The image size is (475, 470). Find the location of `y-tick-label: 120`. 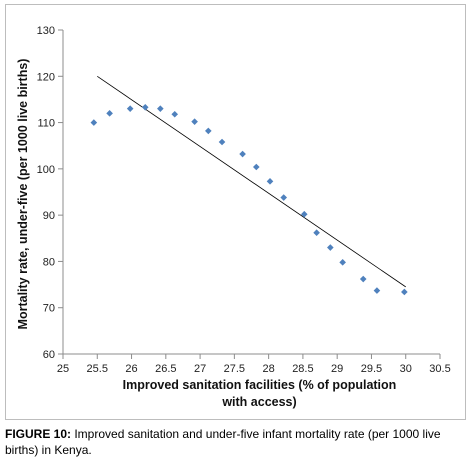

y-tick-label: 120 is located at coordinates (46, 77).